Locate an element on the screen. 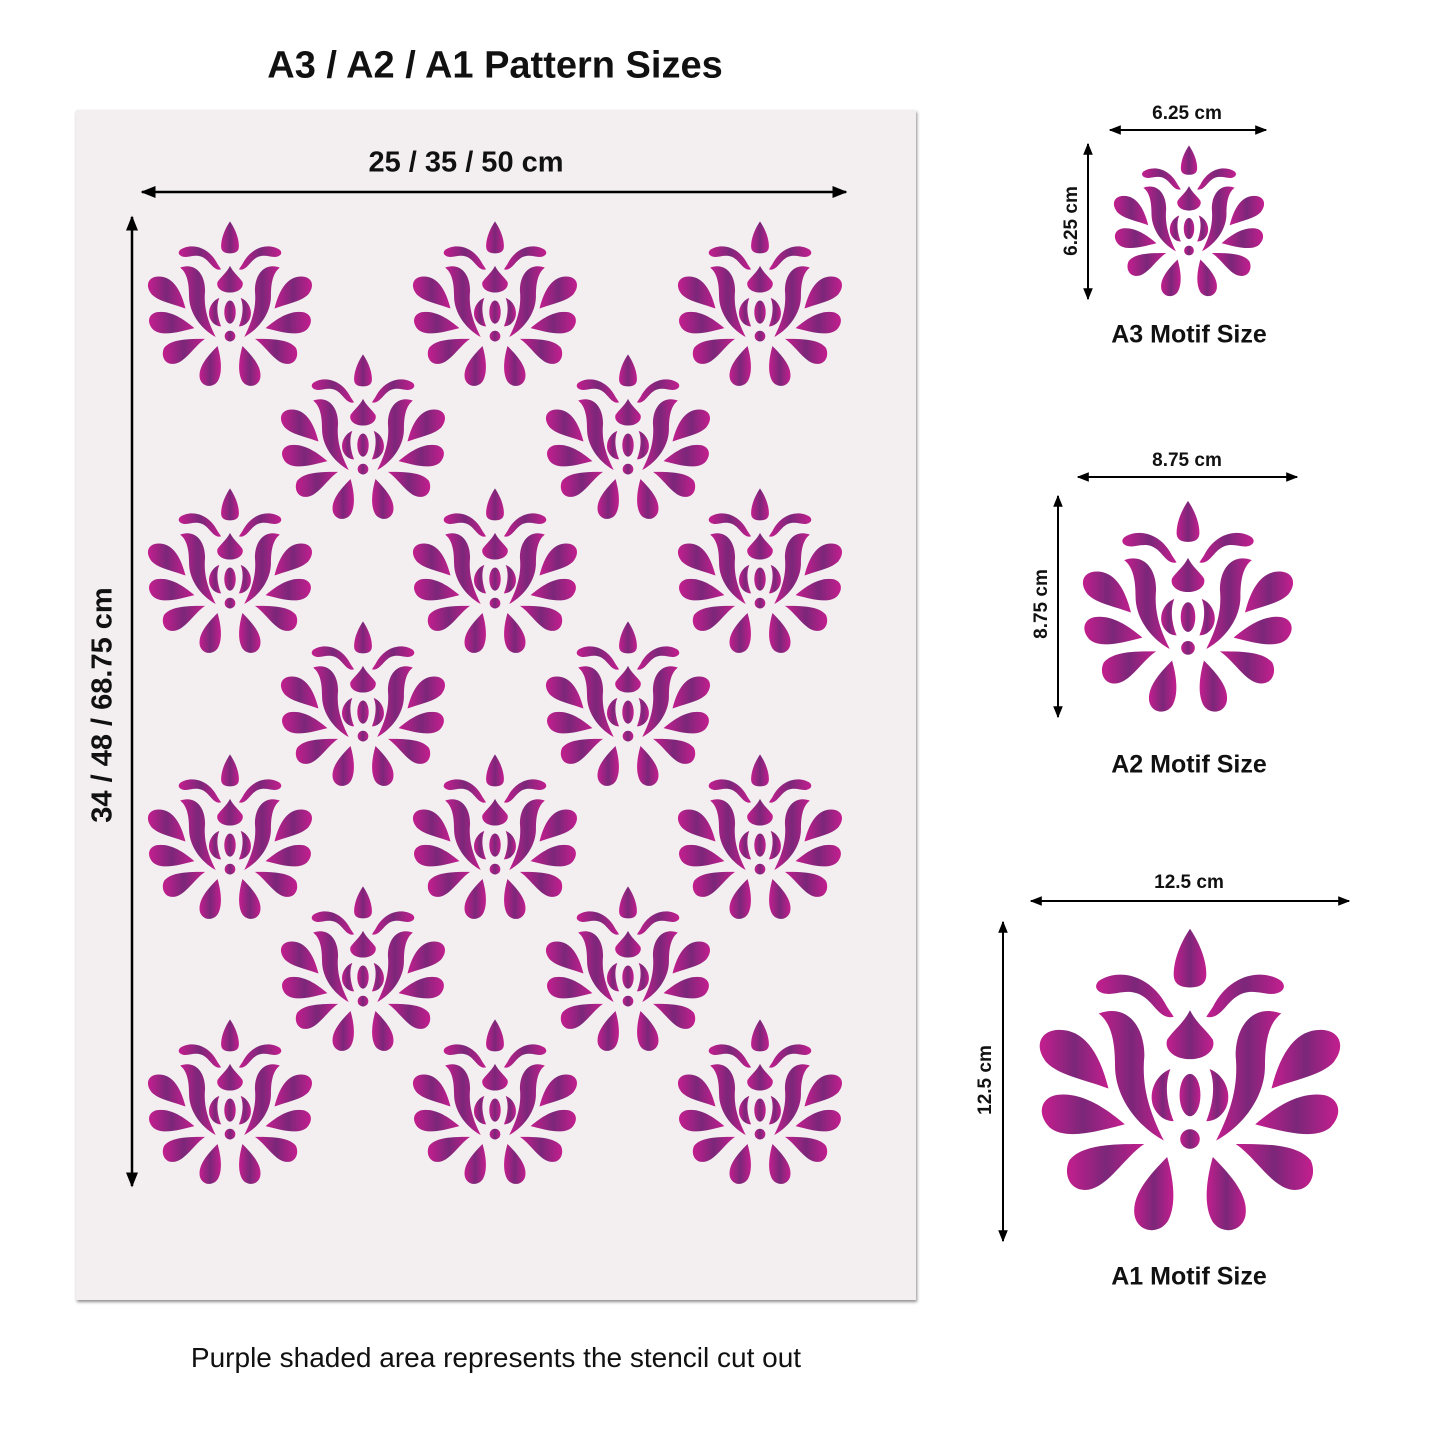  page-title: A3 / A2 / A1 Pattern Sizes is located at coordinates (495, 65).